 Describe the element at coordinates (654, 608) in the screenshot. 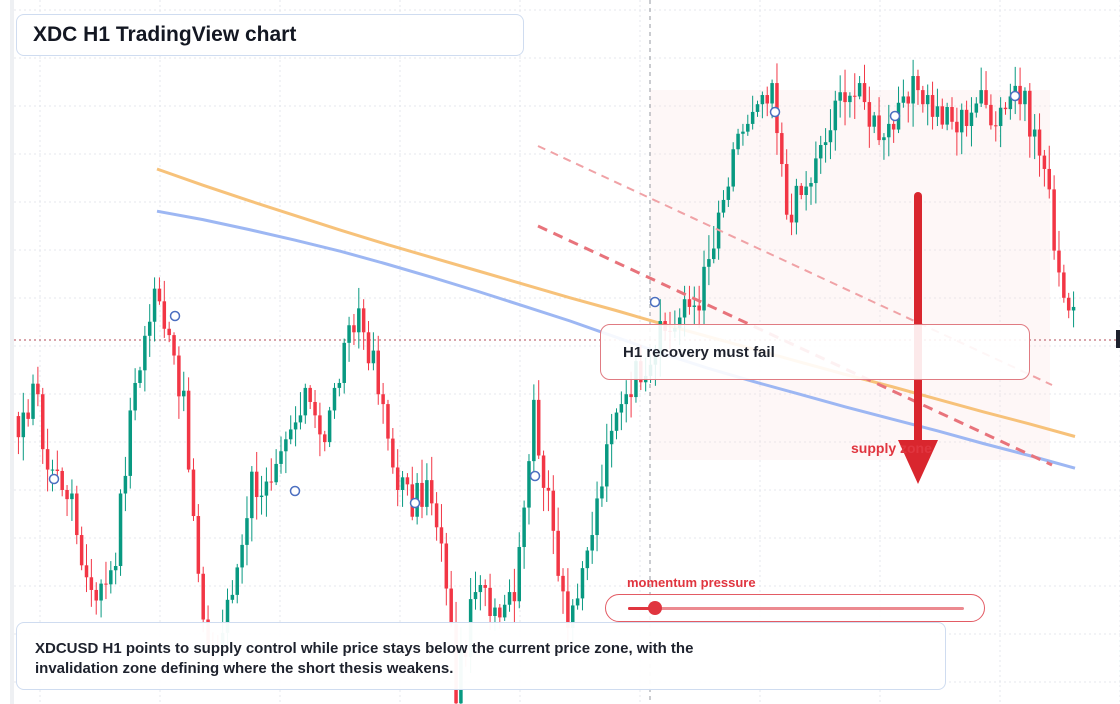

I see `momentum-knob` at that location.